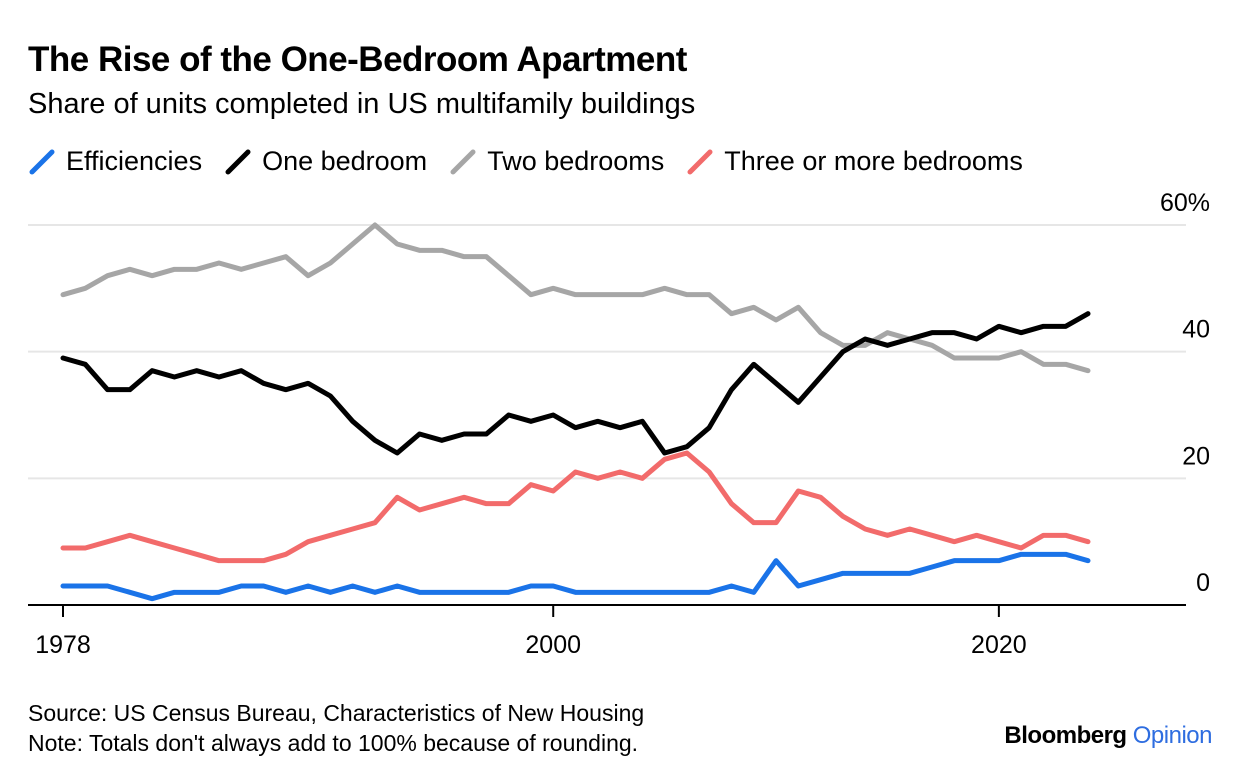 This screenshot has width=1240, height=782. Describe the element at coordinates (607, 610) in the screenshot. I see `x-axis` at that location.